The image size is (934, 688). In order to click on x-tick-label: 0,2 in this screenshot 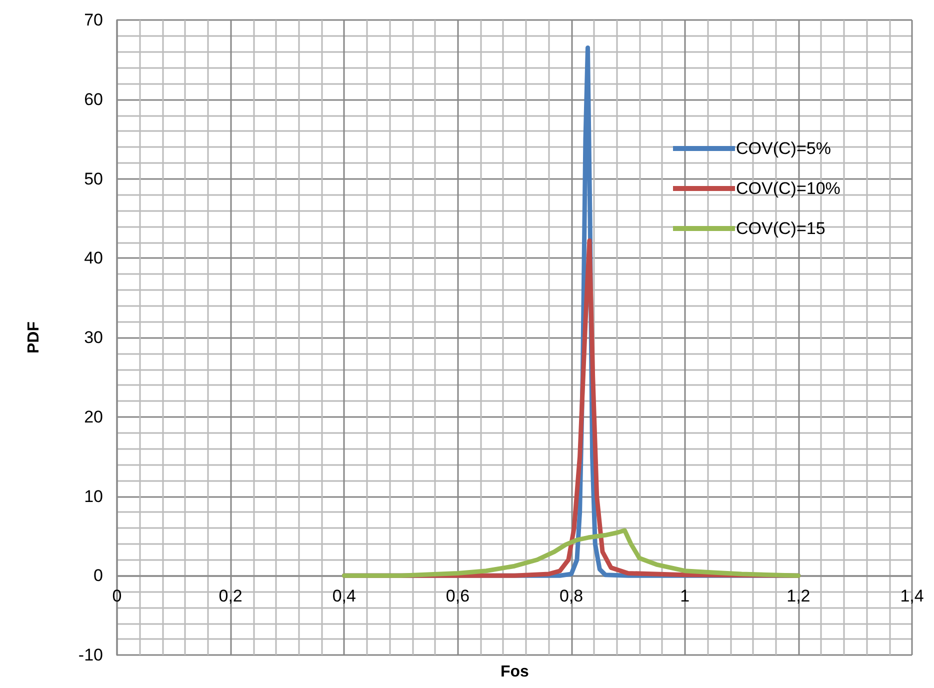, I will do `click(230, 596)`.